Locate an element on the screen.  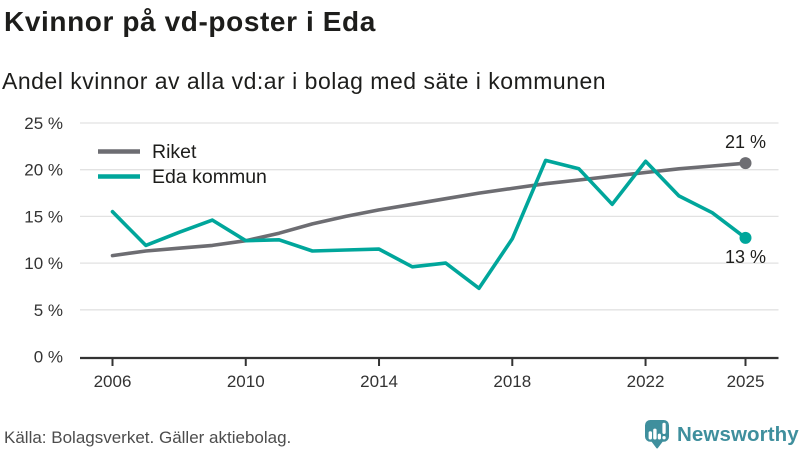
y-tick-label-25: 25 % is located at coordinates (43, 123).